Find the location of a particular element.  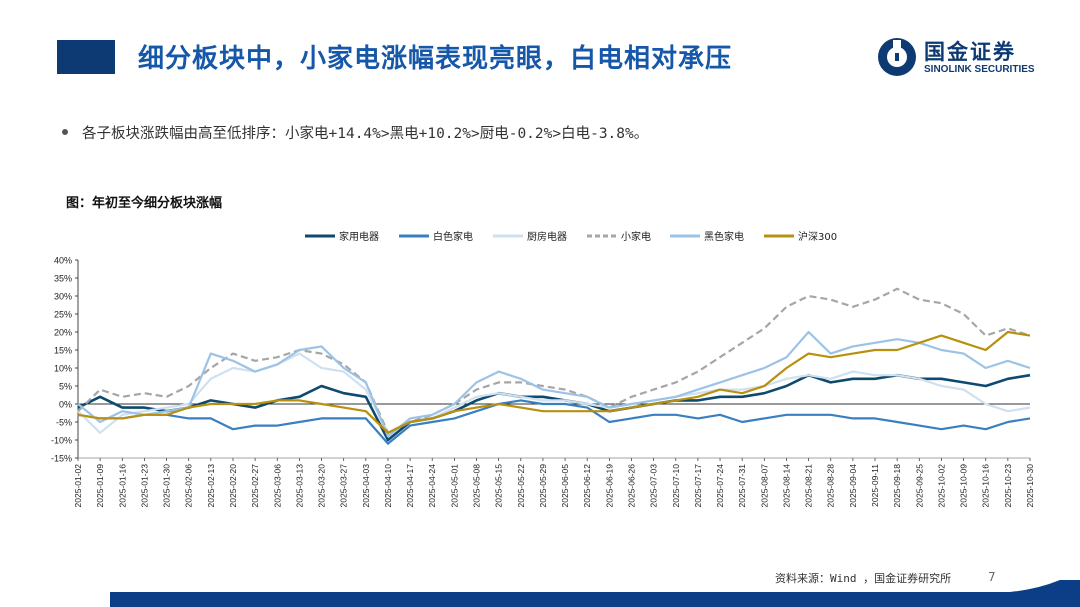

x-tick-label: 2025-09-04 is located at coordinates (853, 486).